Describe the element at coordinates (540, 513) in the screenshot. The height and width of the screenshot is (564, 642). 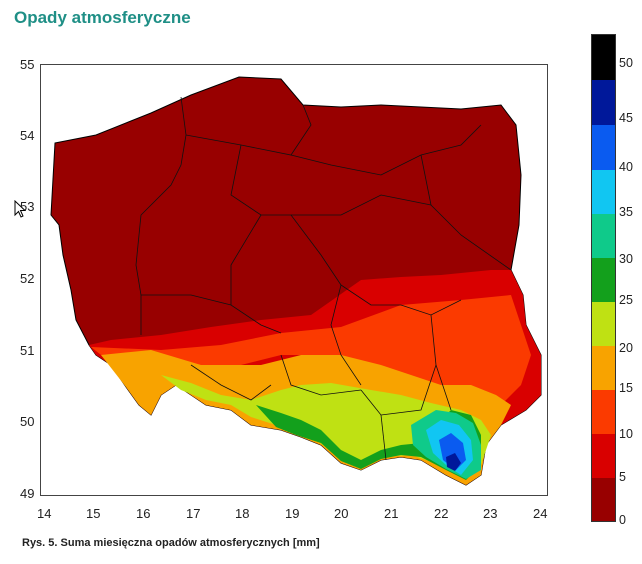
I see `x-tick: 24` at that location.